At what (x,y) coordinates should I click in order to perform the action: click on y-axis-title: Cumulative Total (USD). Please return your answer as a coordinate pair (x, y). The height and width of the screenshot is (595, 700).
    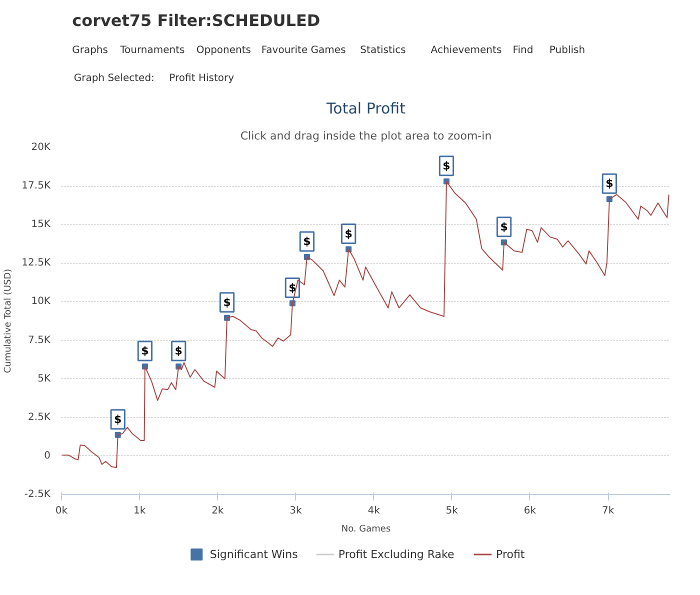
    Looking at the image, I should click on (9, 321).